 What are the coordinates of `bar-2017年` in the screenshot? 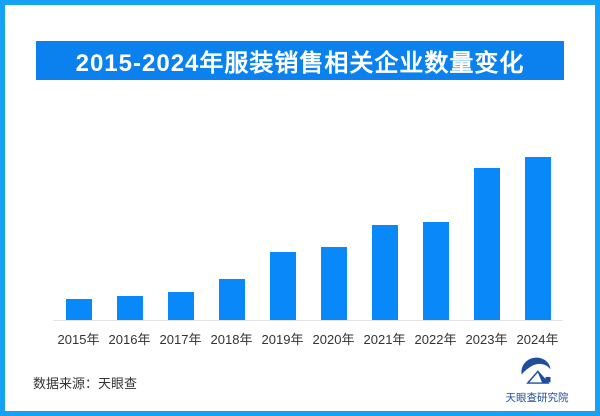 It's located at (180, 306).